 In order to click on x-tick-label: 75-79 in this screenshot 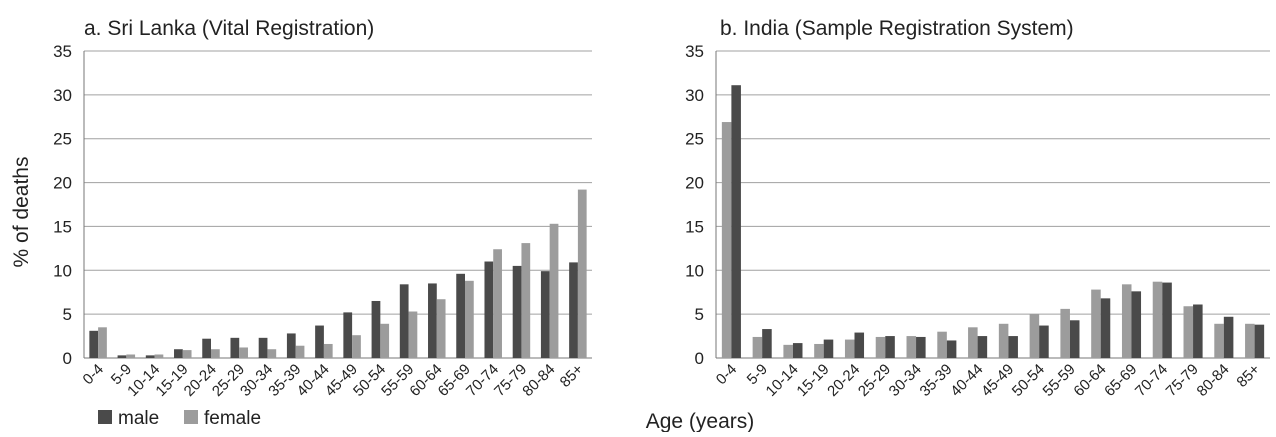, I will do `click(1182, 380)`.